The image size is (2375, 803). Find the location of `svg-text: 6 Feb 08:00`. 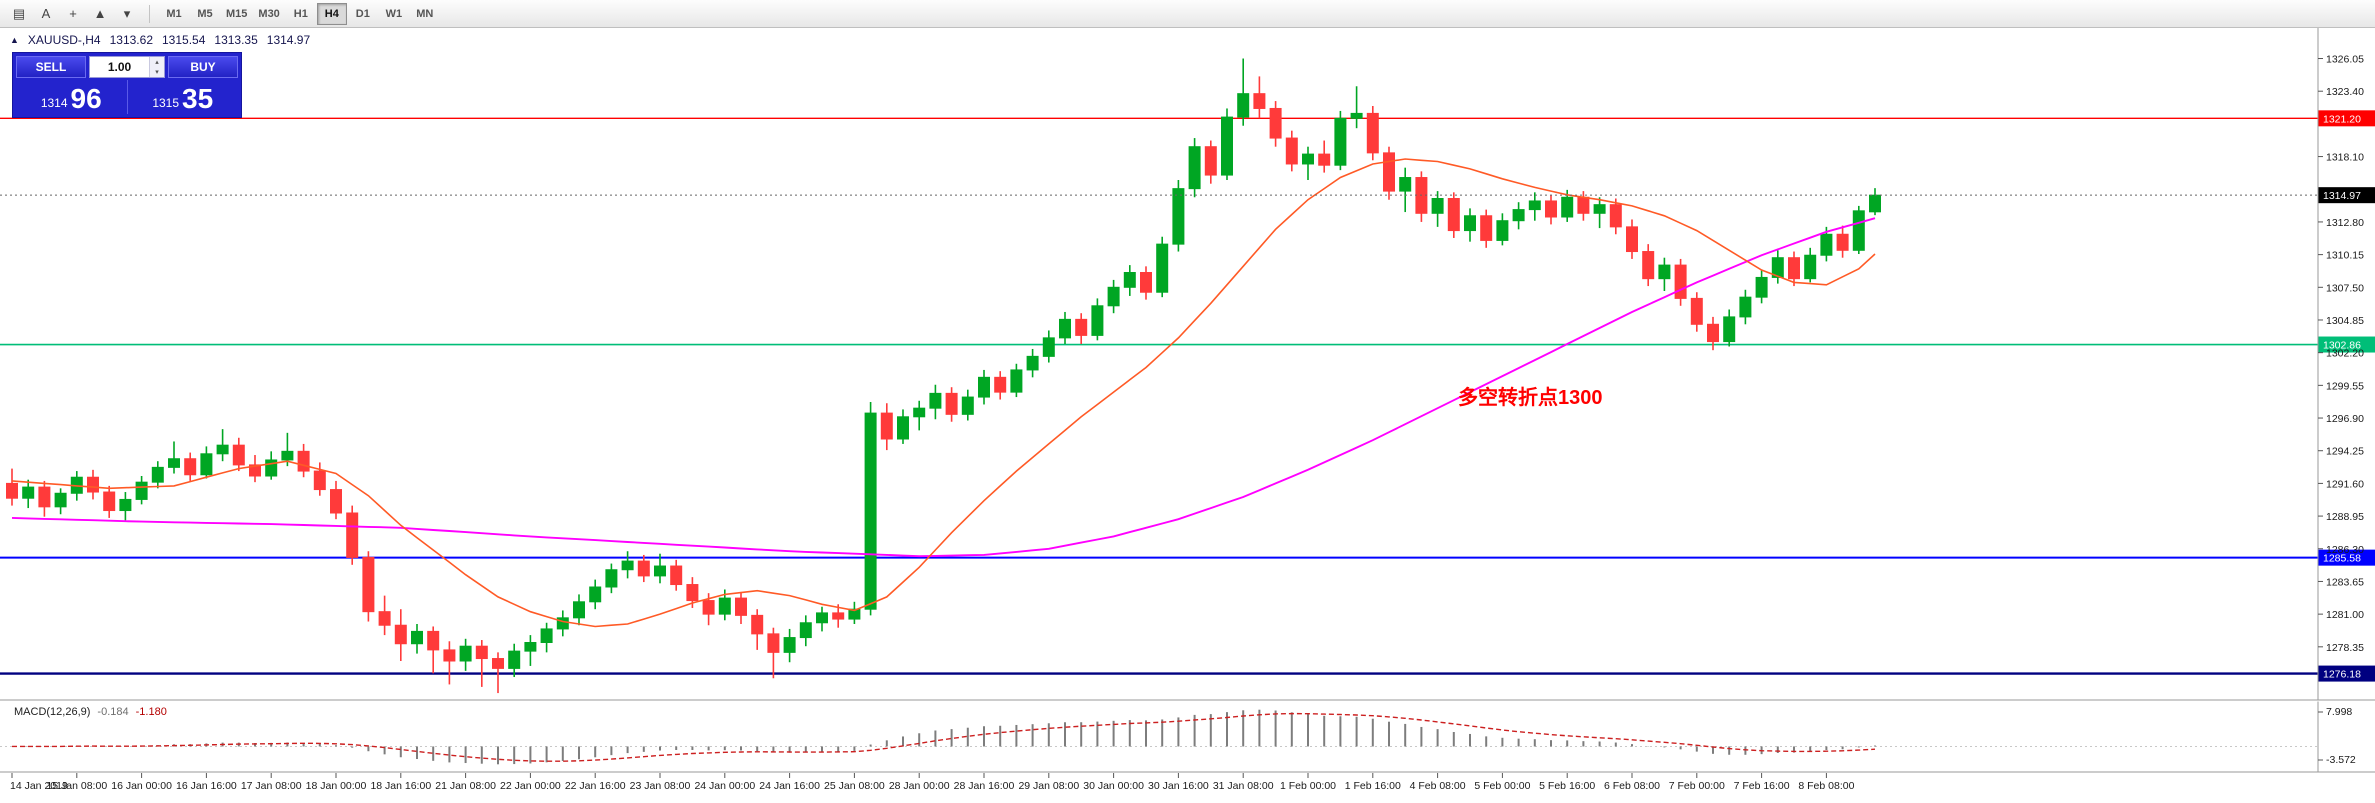

svg-text: 6 Feb 08:00 is located at coordinates (1632, 786).